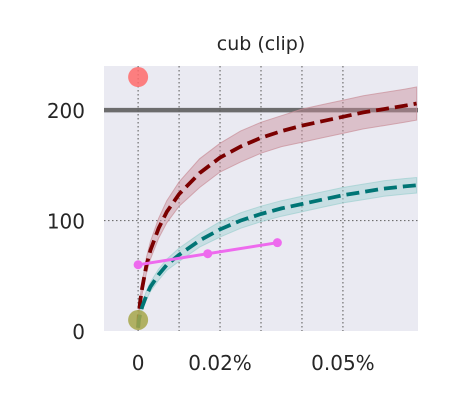 This screenshot has height=409, width=450. I want to click on x-tick-label: 0, so click(138, 363).